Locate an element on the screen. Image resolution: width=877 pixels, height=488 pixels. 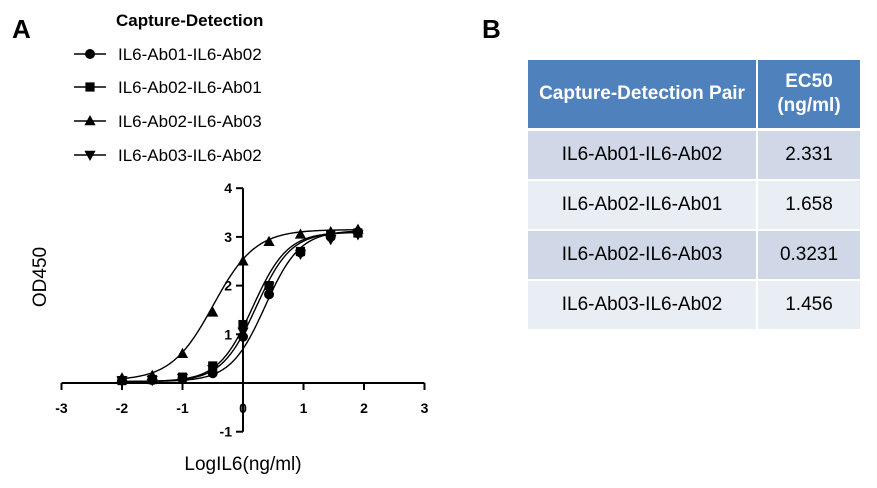
y-tick-label: 3 is located at coordinates (228, 237).